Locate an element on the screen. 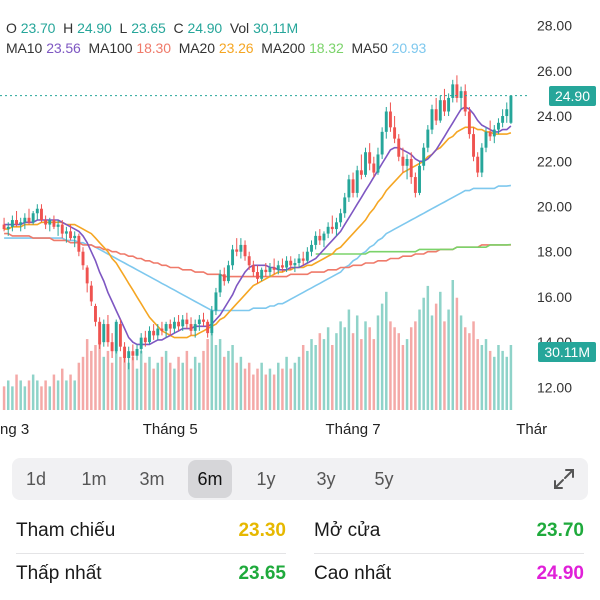 This screenshot has height=600, width=600. range-button-1m: 1m is located at coordinates (94, 479).